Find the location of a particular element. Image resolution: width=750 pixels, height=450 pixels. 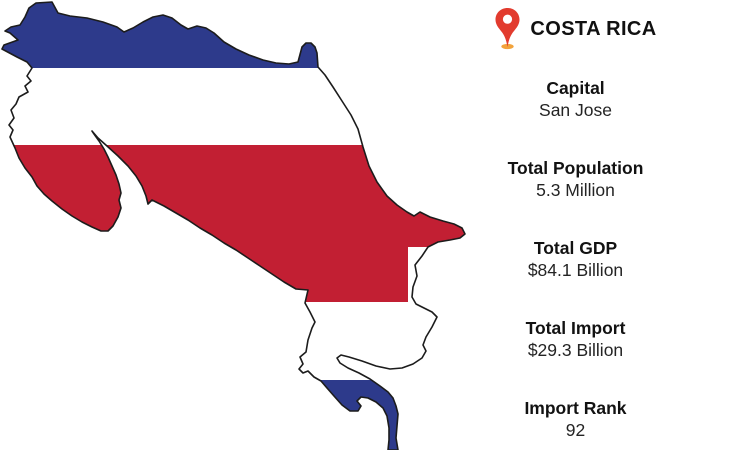

country-name: COSTA RICA is located at coordinates (593, 28).